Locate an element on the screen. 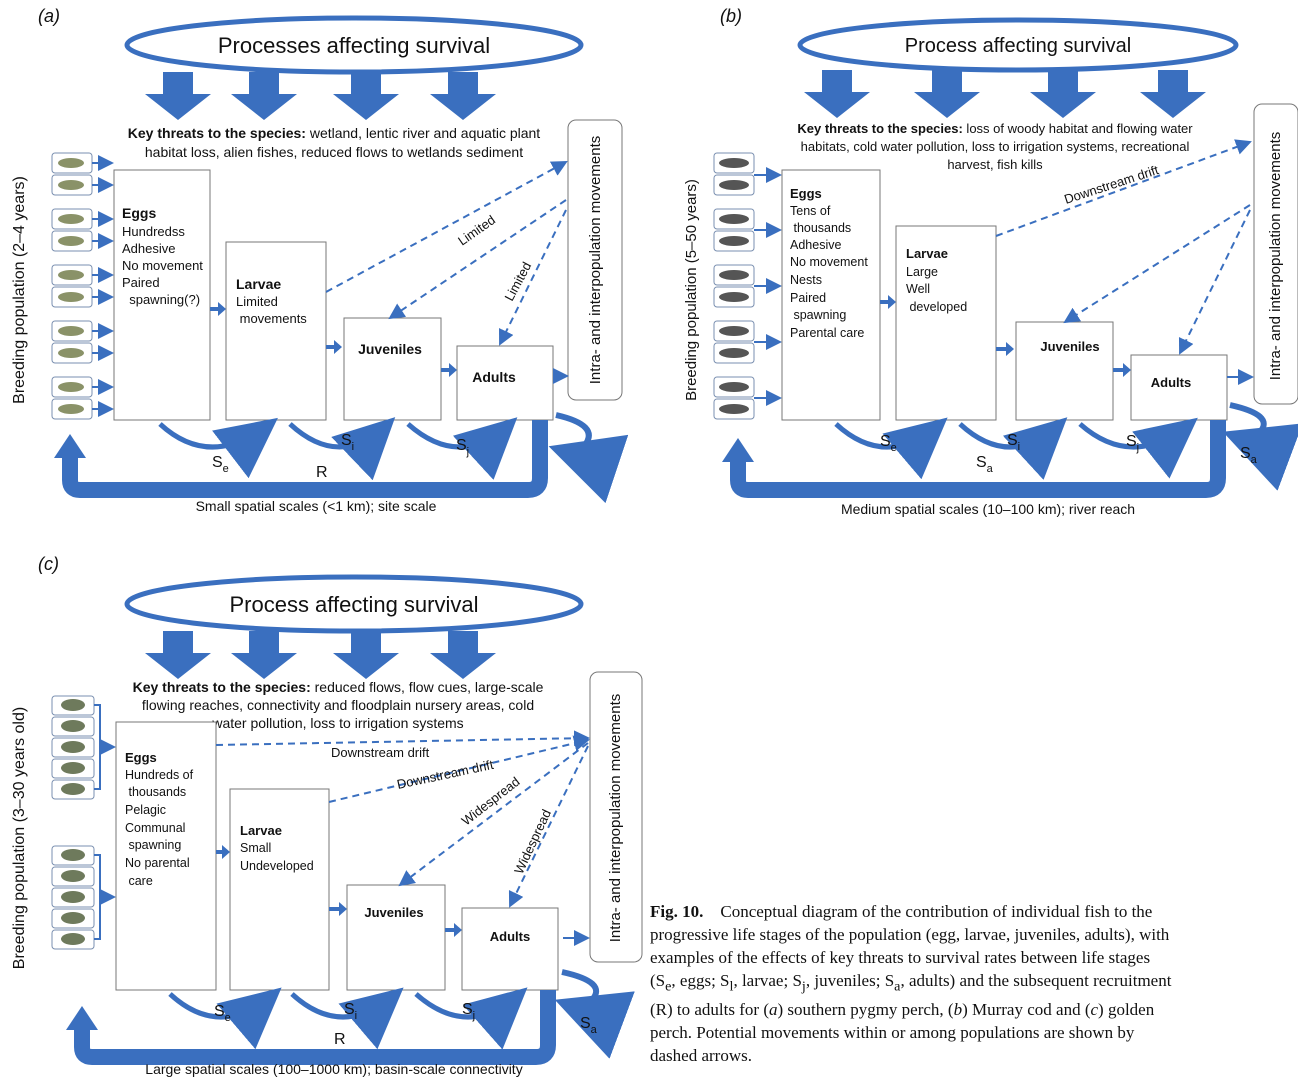 This screenshot has width=1298, height=1079. panel-label: (b) is located at coordinates (731, 16).